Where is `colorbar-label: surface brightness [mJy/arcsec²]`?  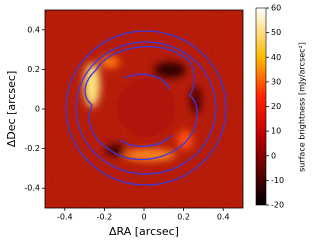 colorbar-label: surface brightness [mJy/arcsec²] is located at coordinates (302, 107).